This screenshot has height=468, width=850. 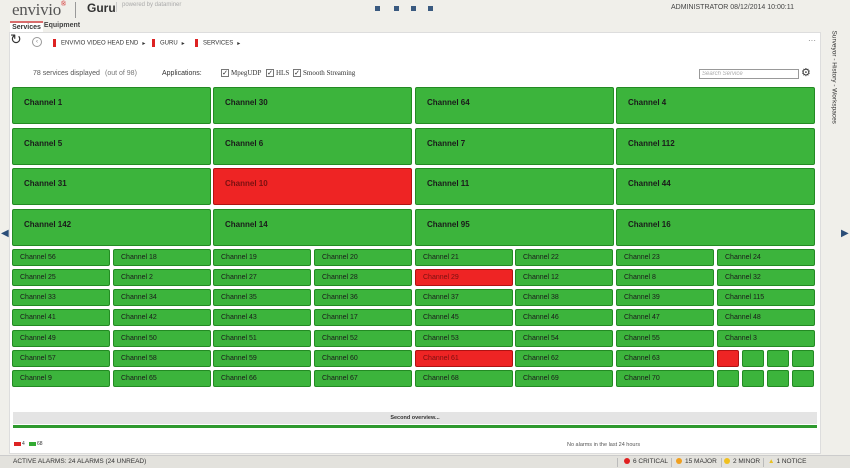 I want to click on breadcrumb-item: SERVICES ▸, so click(x=217, y=43).